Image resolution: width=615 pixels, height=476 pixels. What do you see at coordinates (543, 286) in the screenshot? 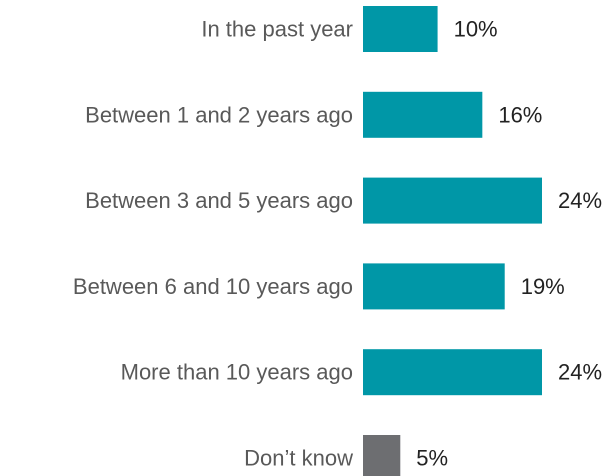
I see `value-label: 19%` at bounding box center [543, 286].